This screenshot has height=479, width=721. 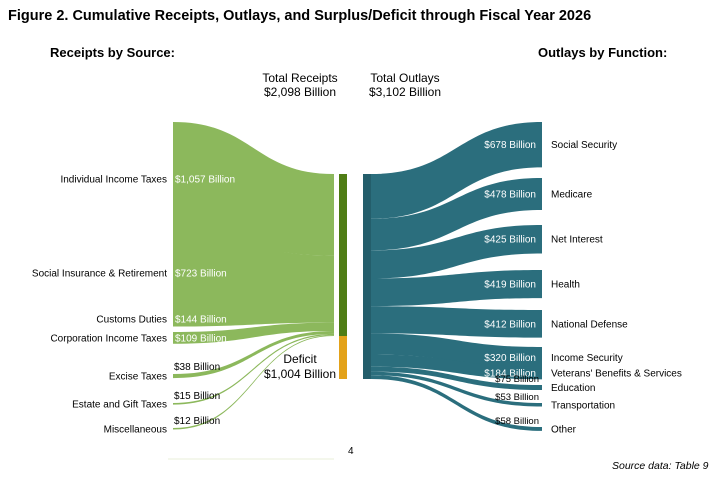 What do you see at coordinates (367, 276) in the screenshot?
I see `total-outlays-node` at bounding box center [367, 276].